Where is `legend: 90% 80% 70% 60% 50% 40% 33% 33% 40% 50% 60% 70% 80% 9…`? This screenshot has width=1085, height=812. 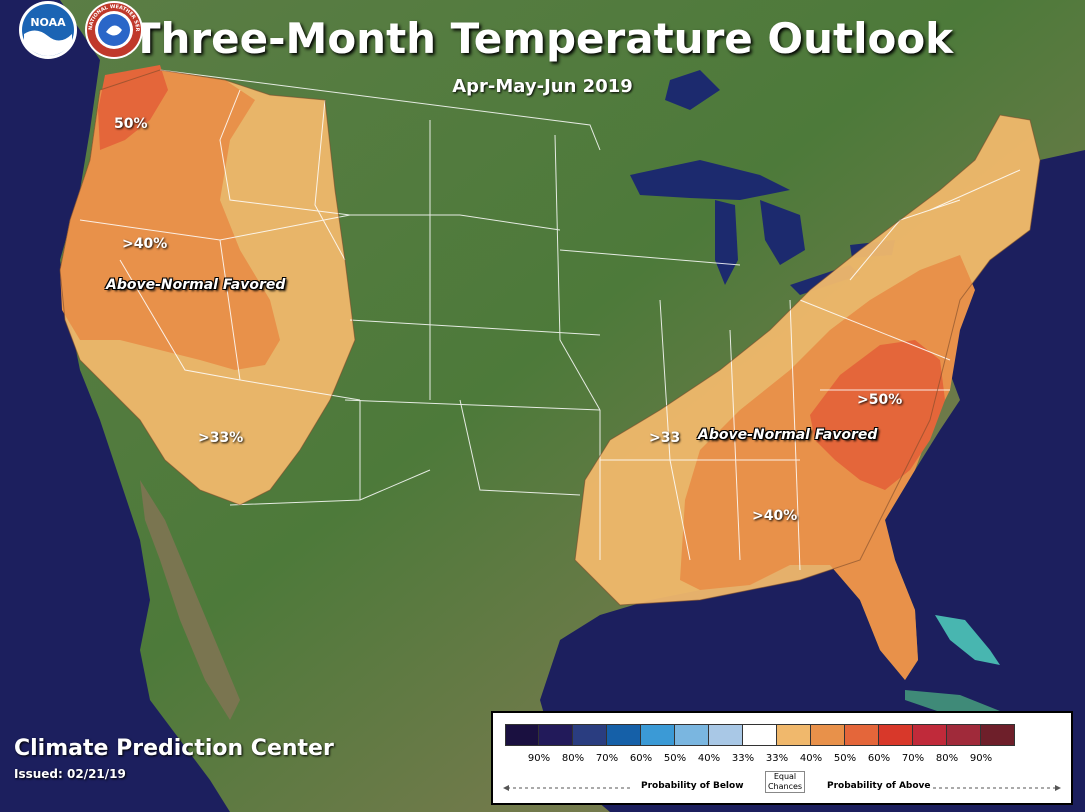 legend: 90% 80% 70% 60% 50% 40% 33% 33% 40% 50% 60% 70% 80% 9… is located at coordinates (782, 758).